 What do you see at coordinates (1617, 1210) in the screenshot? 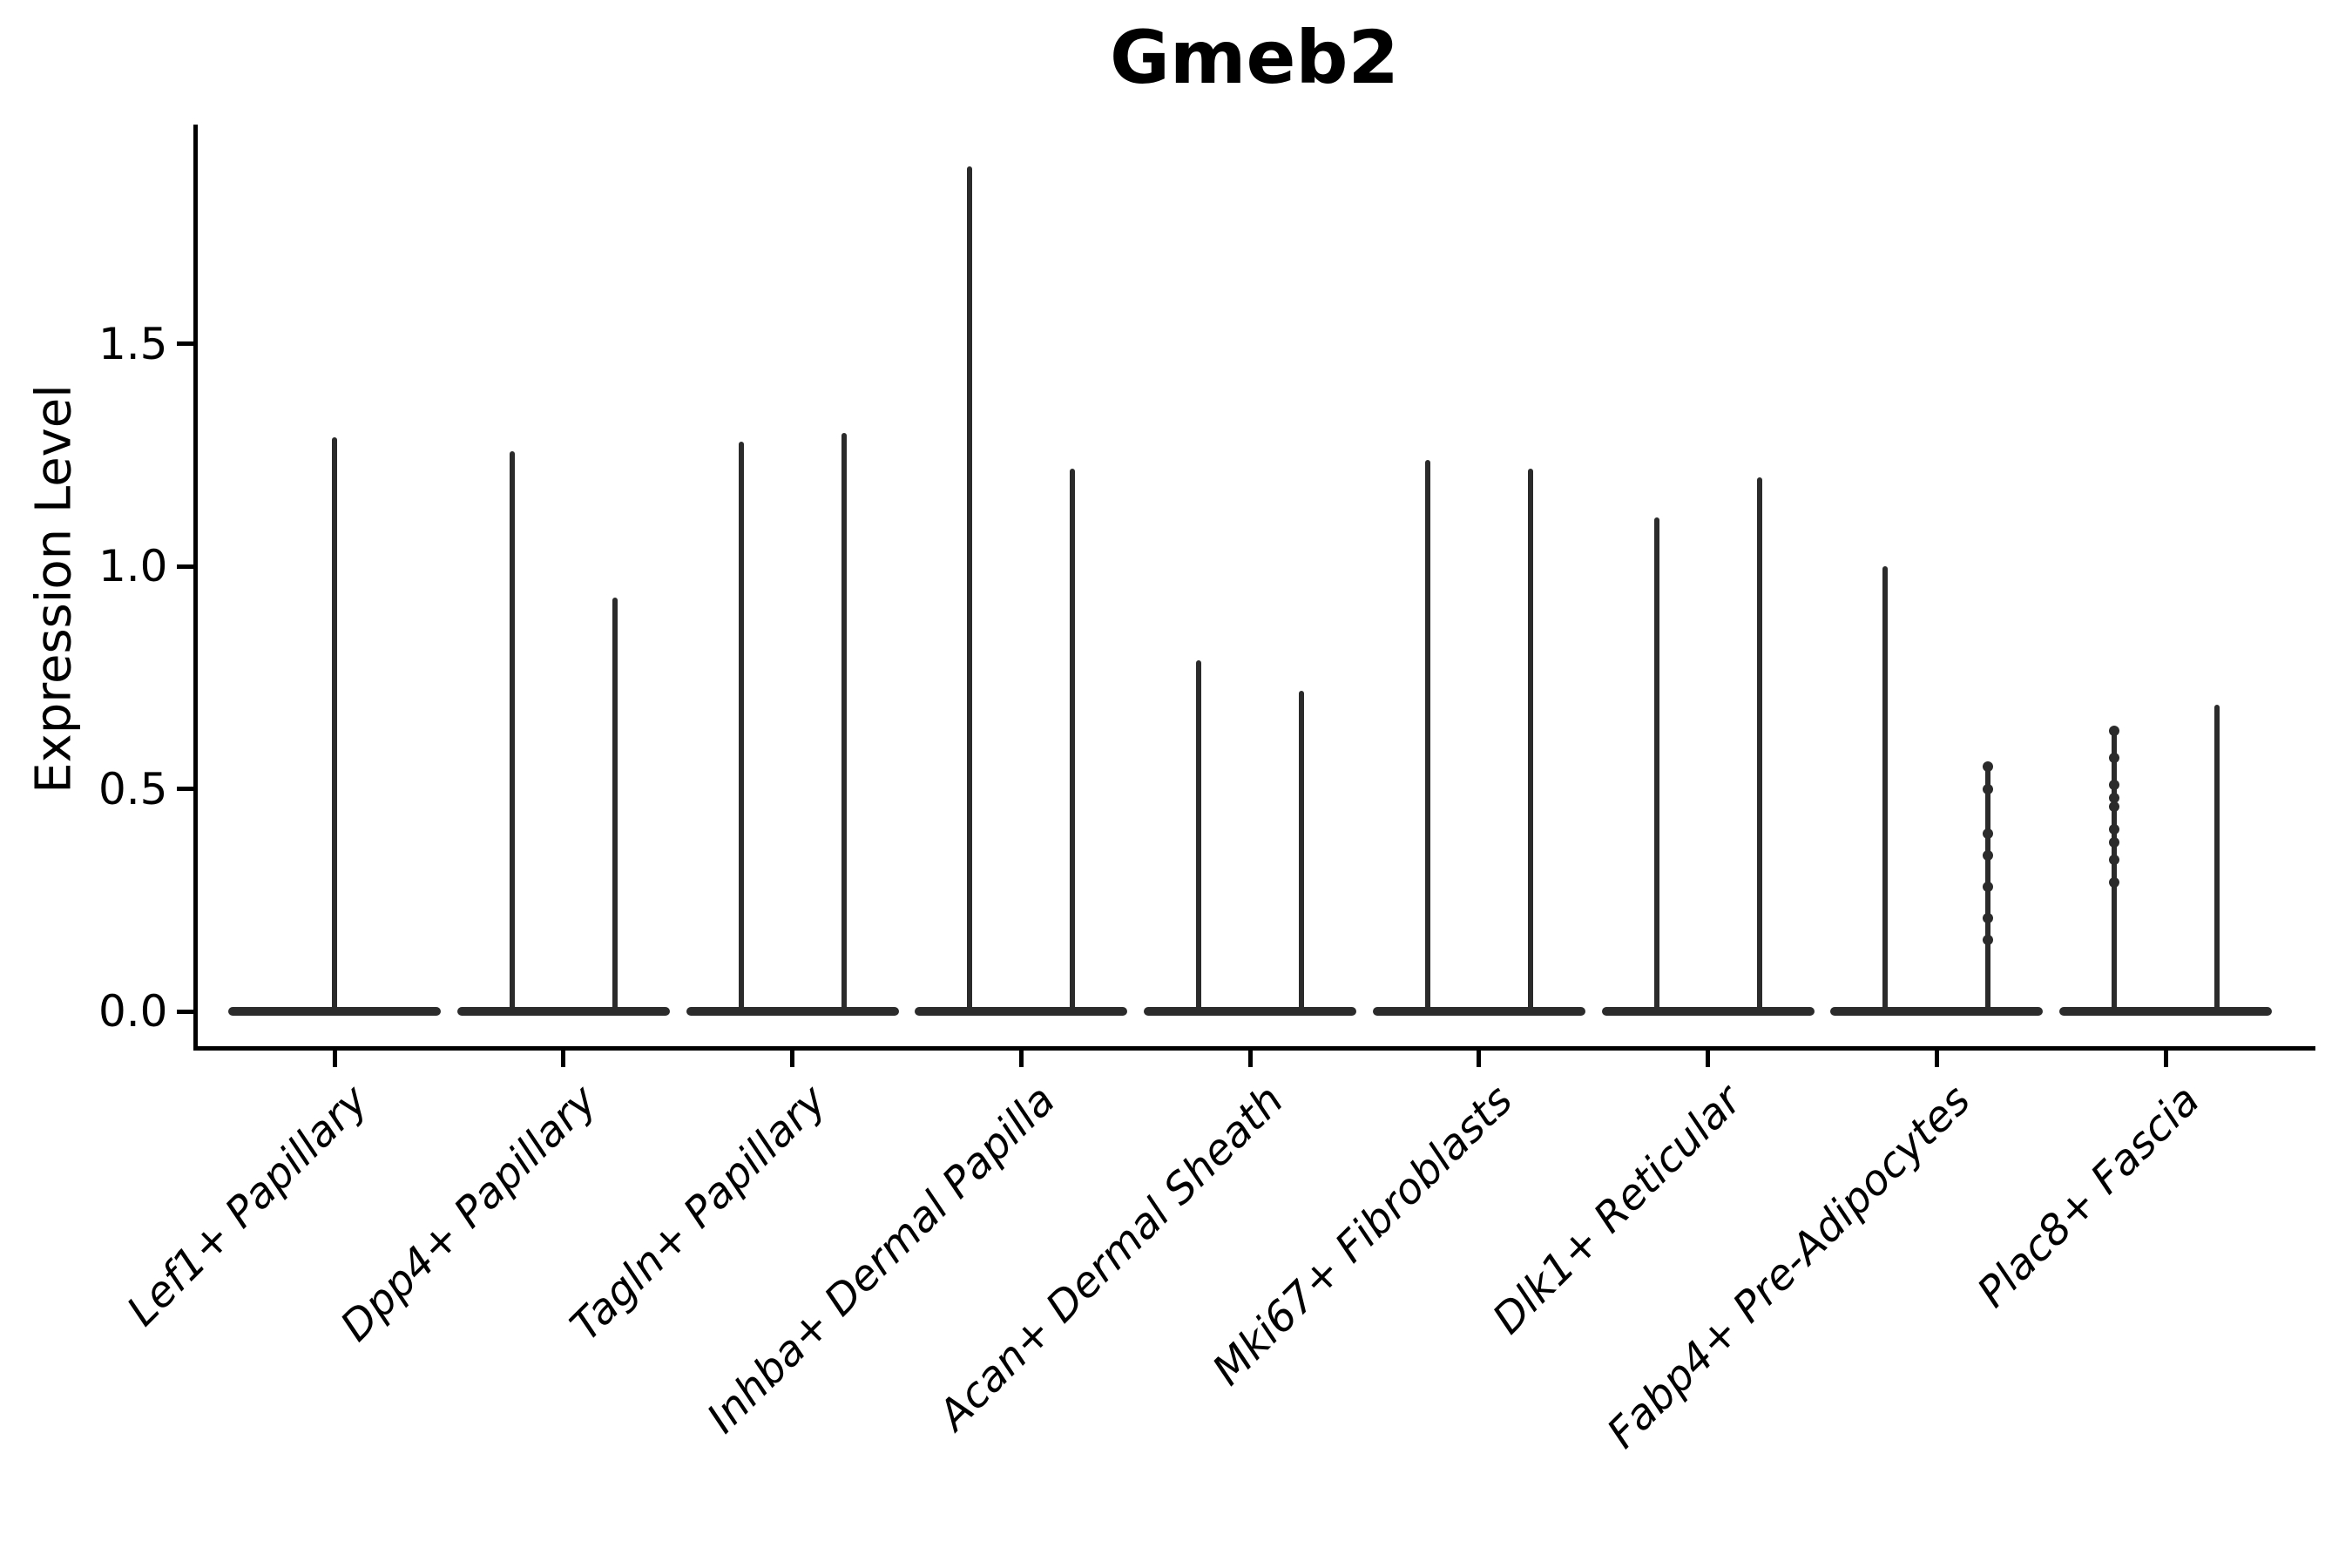
I see `x-tick-label: Dlk1+ Reticular` at bounding box center [1617, 1210].